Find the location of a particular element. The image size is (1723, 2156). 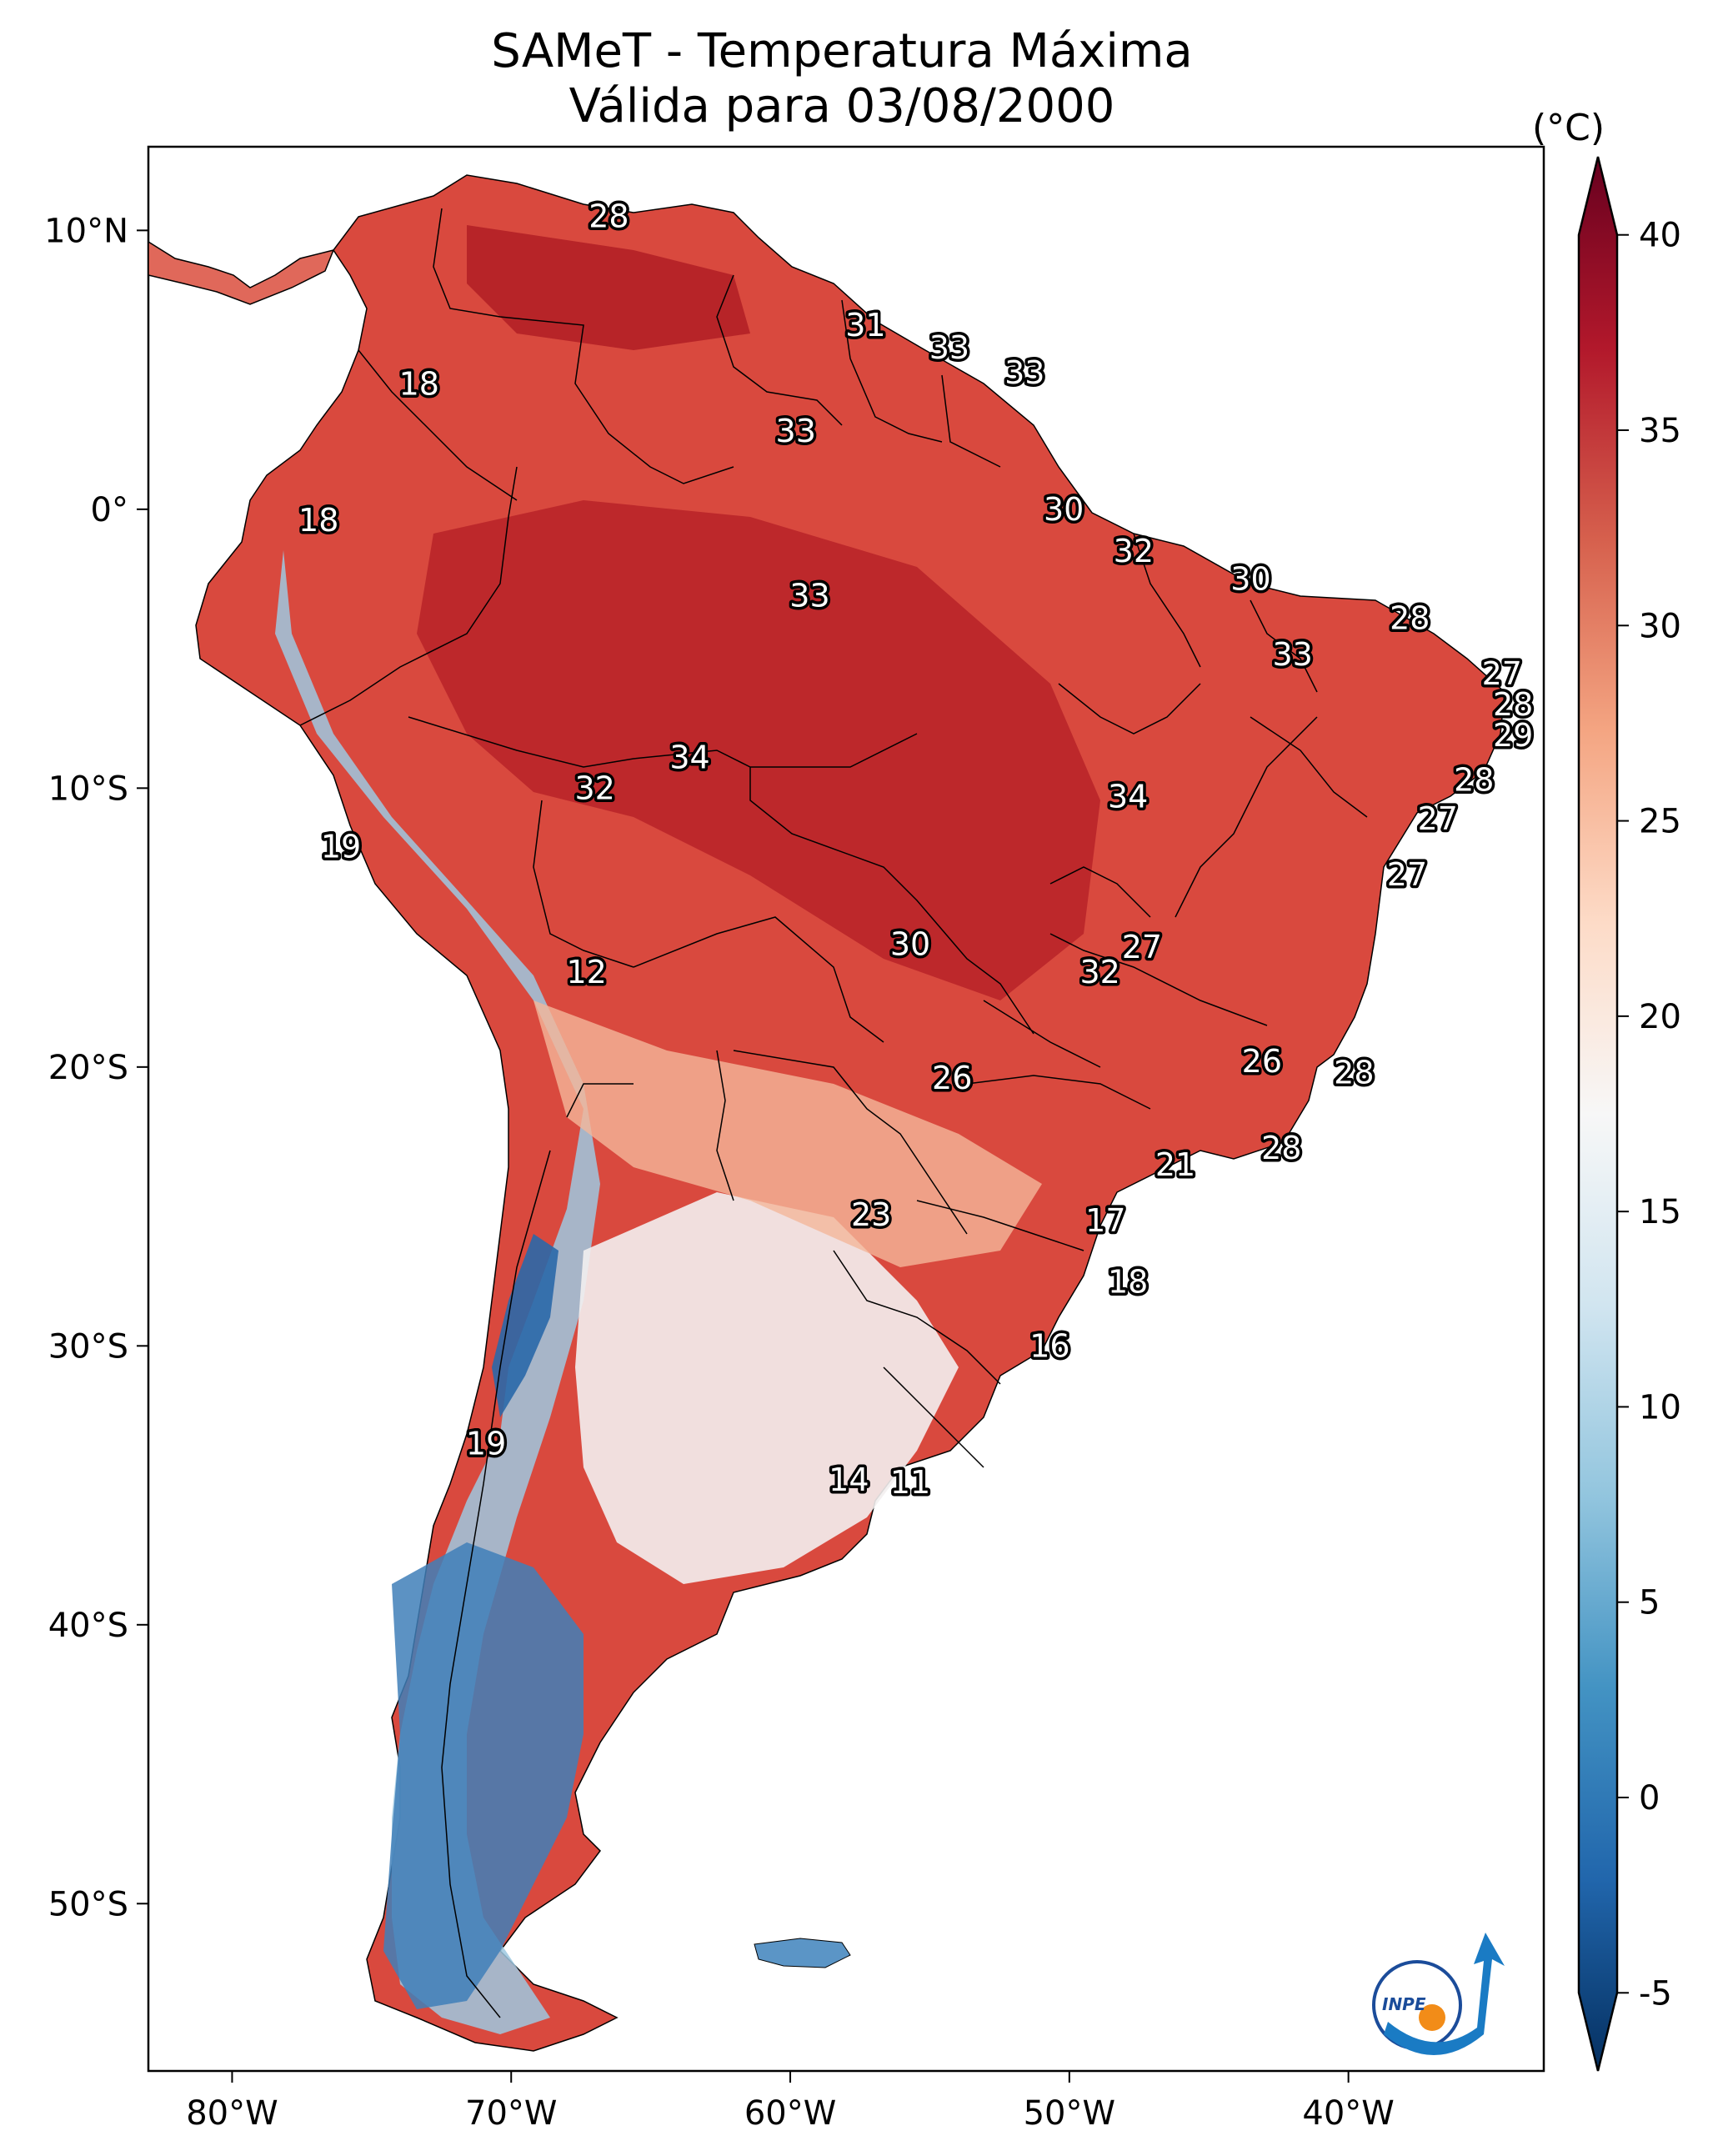

colorbar-tick-label: 15 is located at coordinates (1660, 1212).